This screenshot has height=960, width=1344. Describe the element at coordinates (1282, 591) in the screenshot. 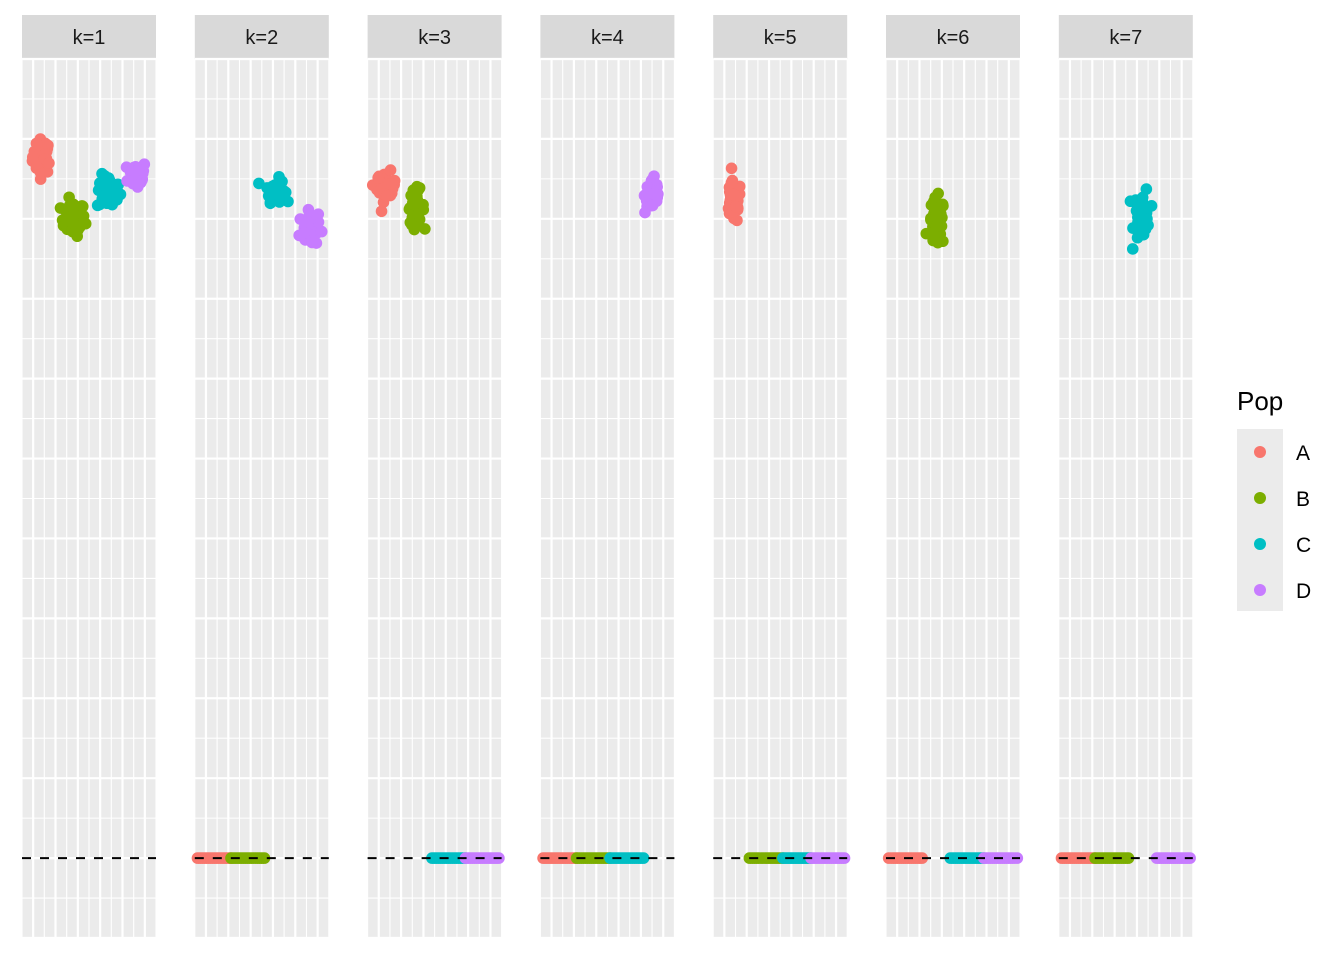

I see `legend-item-D: D` at that location.